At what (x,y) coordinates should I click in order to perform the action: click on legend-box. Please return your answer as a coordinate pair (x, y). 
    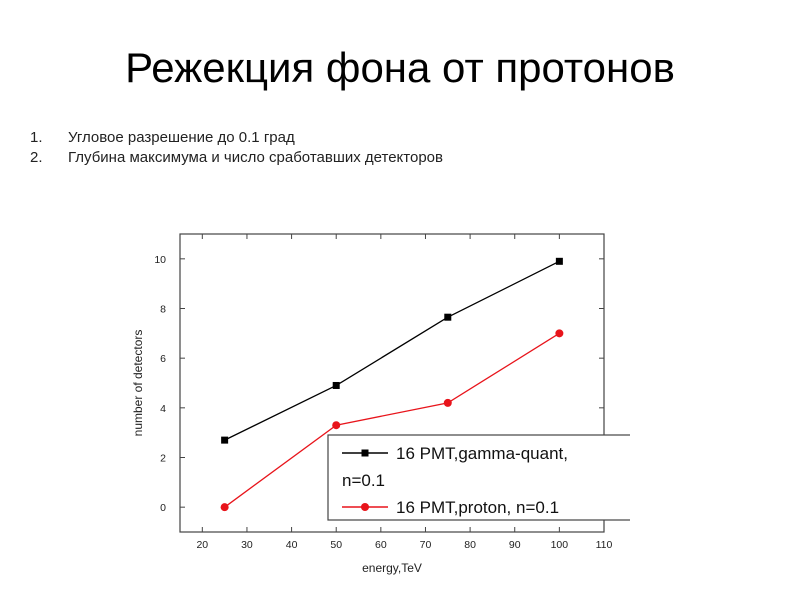
    Looking at the image, I should click on (478, 477).